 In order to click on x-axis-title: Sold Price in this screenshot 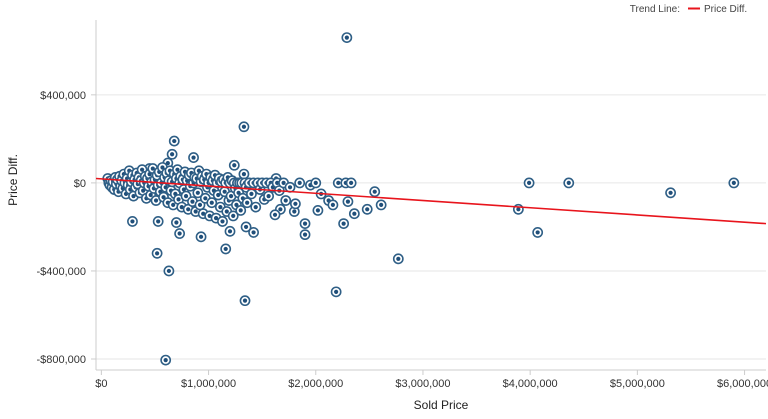, I will do `click(441, 405)`.